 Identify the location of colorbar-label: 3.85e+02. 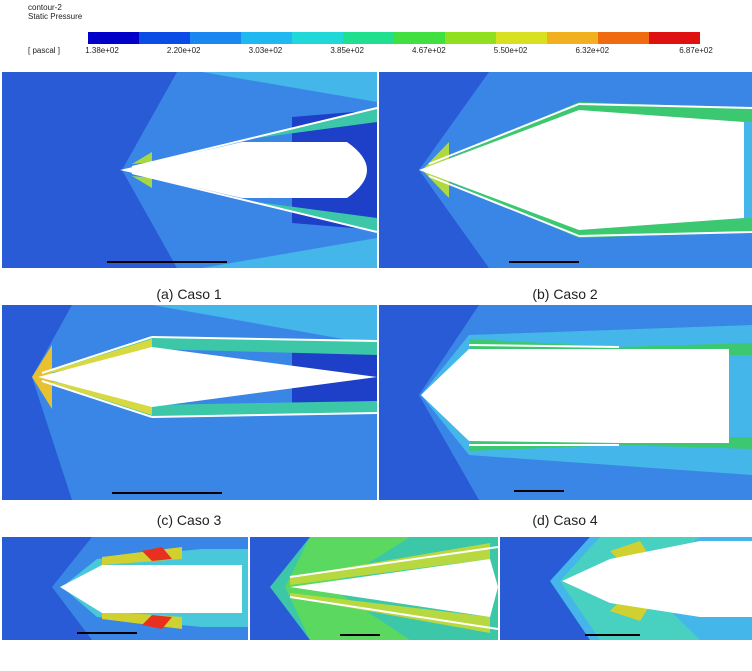
(347, 50).